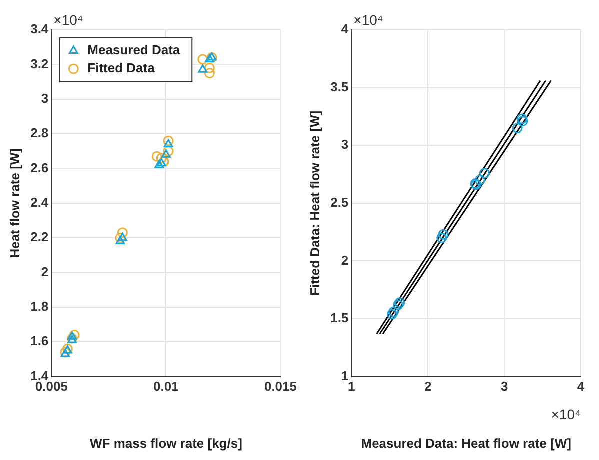 This screenshot has height=460, width=599. I want to click on y-tick-label: 2.2, so click(39, 237).